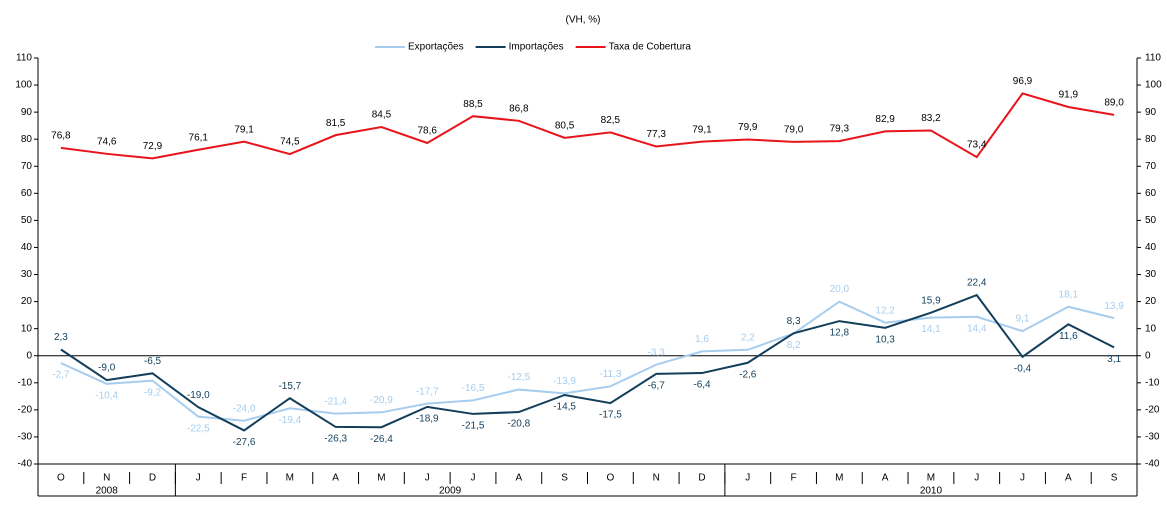 This screenshot has width=1167, height=527. What do you see at coordinates (1151, 274) in the screenshot?
I see `y2-tick-label: 30` at bounding box center [1151, 274].